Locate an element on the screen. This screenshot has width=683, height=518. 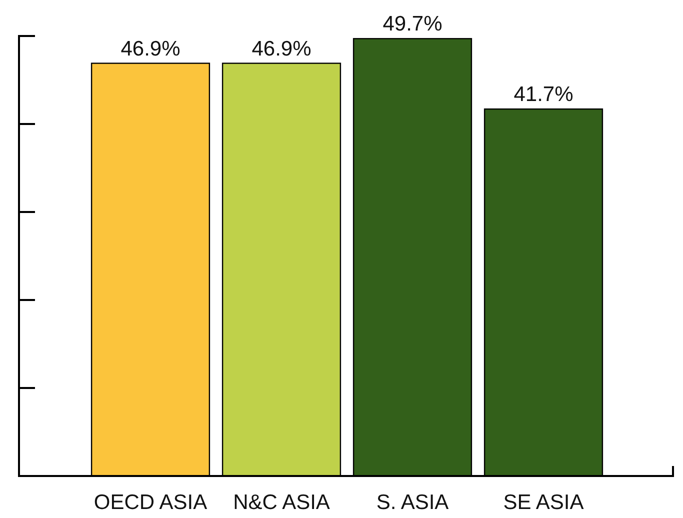
x-tick-label: SE ASIA is located at coordinates (543, 502).